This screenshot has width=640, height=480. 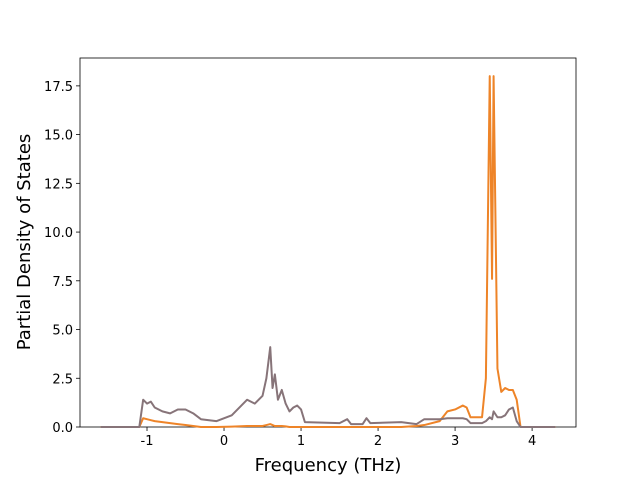 What do you see at coordinates (58, 233) in the screenshot?
I see `y-tick-label: 10.0` at bounding box center [58, 233].